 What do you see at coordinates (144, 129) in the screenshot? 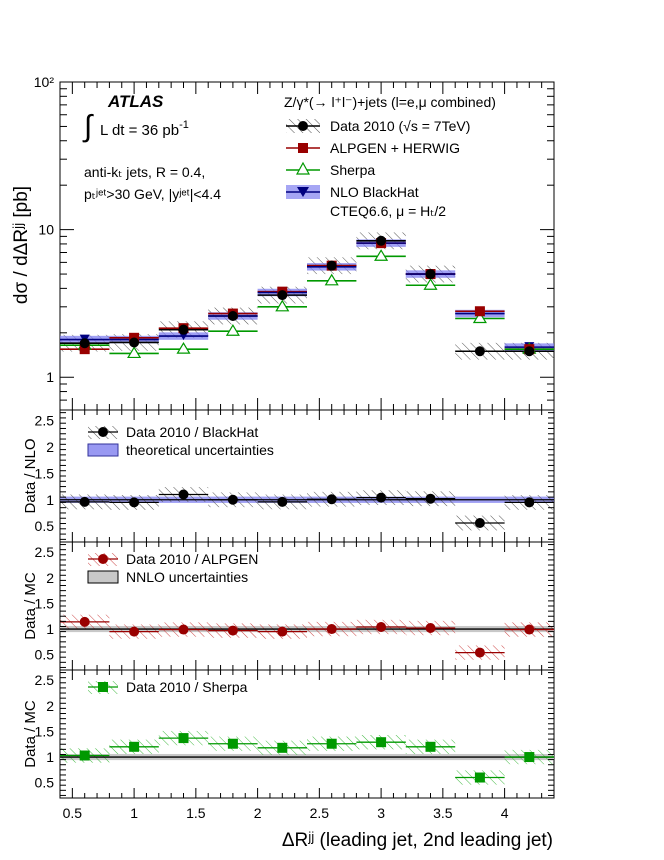
I see `lumi-label: L dt = 36 pb-1` at bounding box center [144, 129].